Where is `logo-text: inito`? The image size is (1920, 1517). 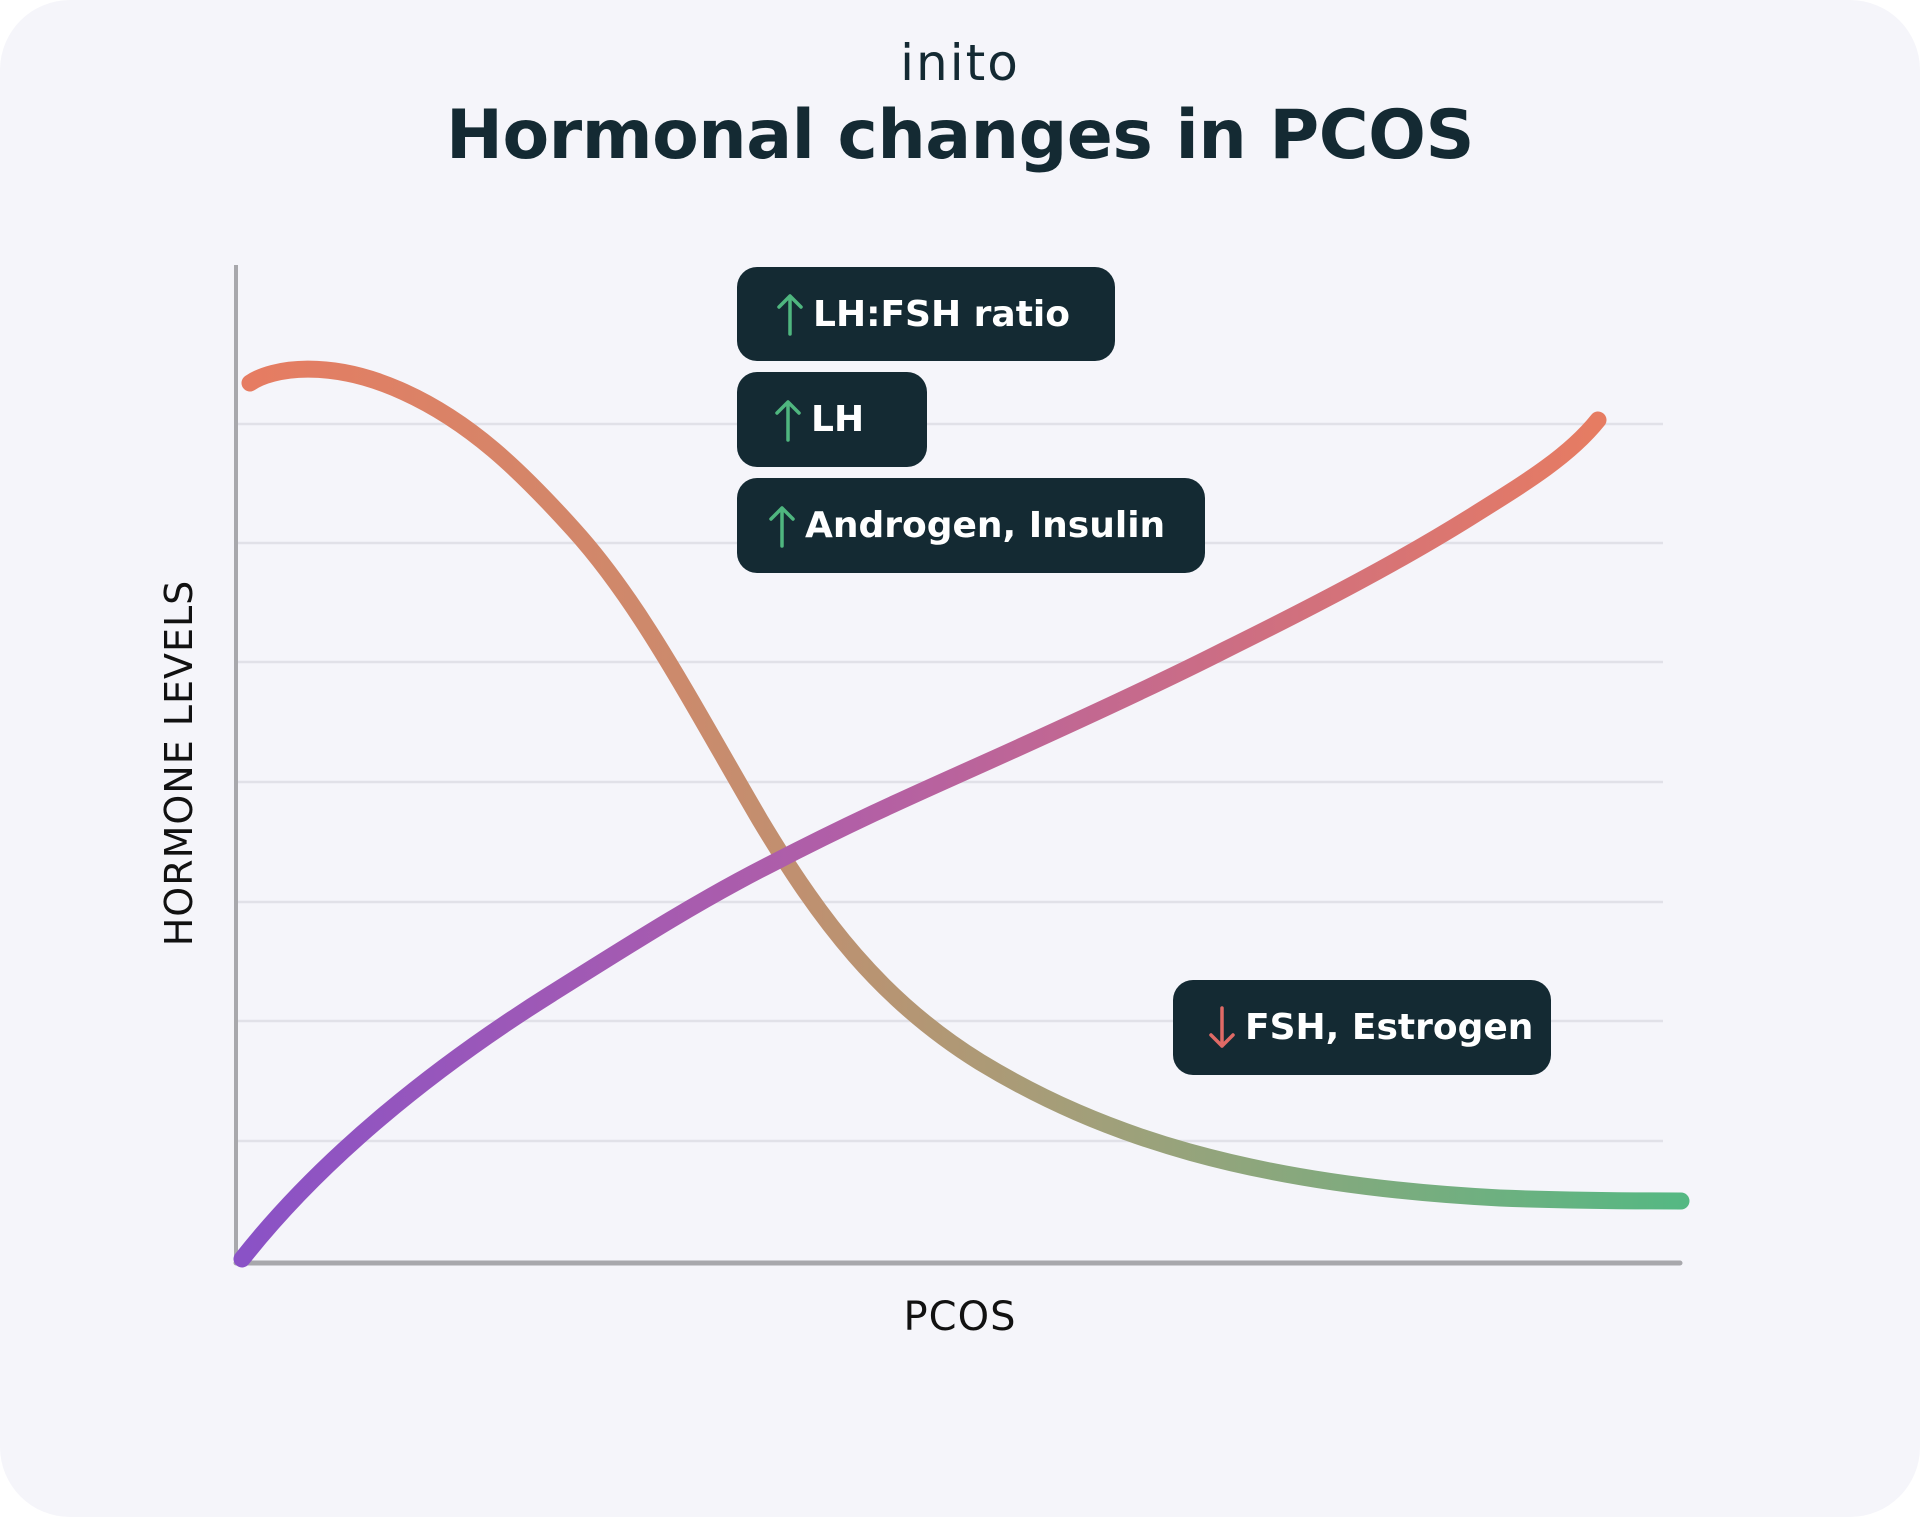
logo-text: inito is located at coordinates (960, 63).